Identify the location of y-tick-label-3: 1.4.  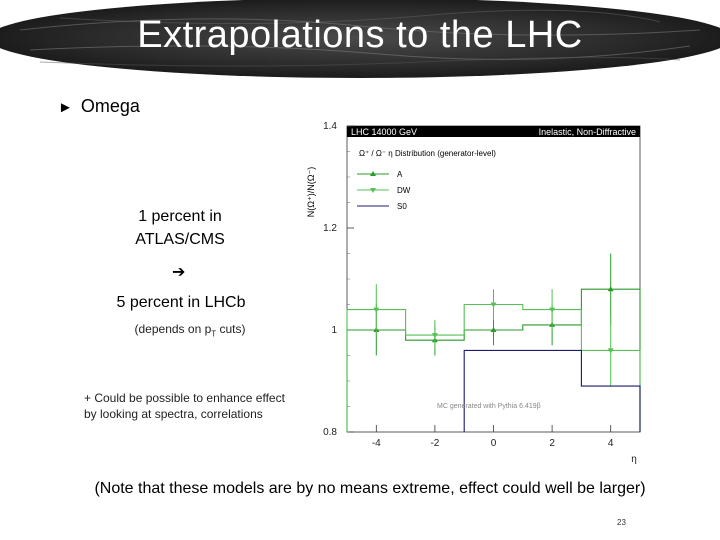
(330, 127).